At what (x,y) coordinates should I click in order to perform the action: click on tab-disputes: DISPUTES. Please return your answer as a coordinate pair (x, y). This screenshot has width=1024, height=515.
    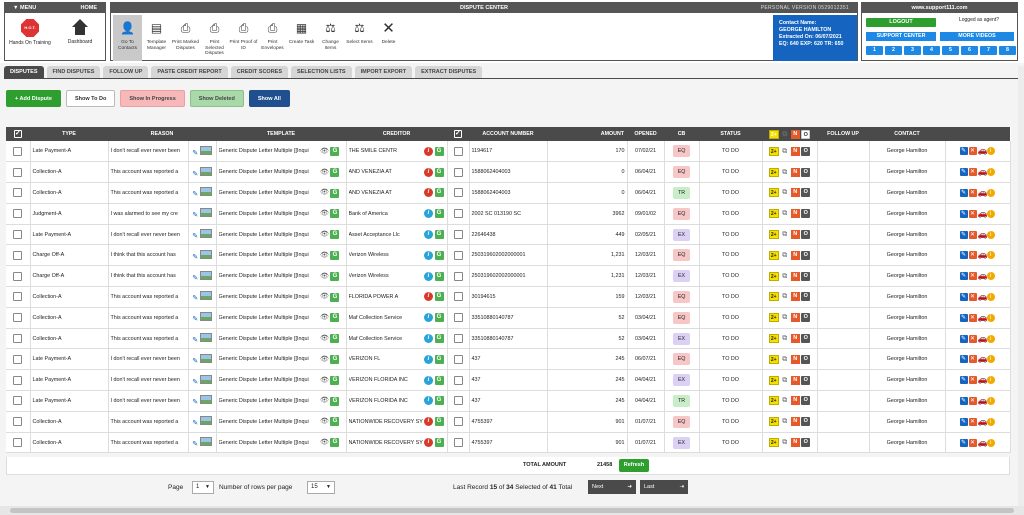
    Looking at the image, I should click on (24, 72).